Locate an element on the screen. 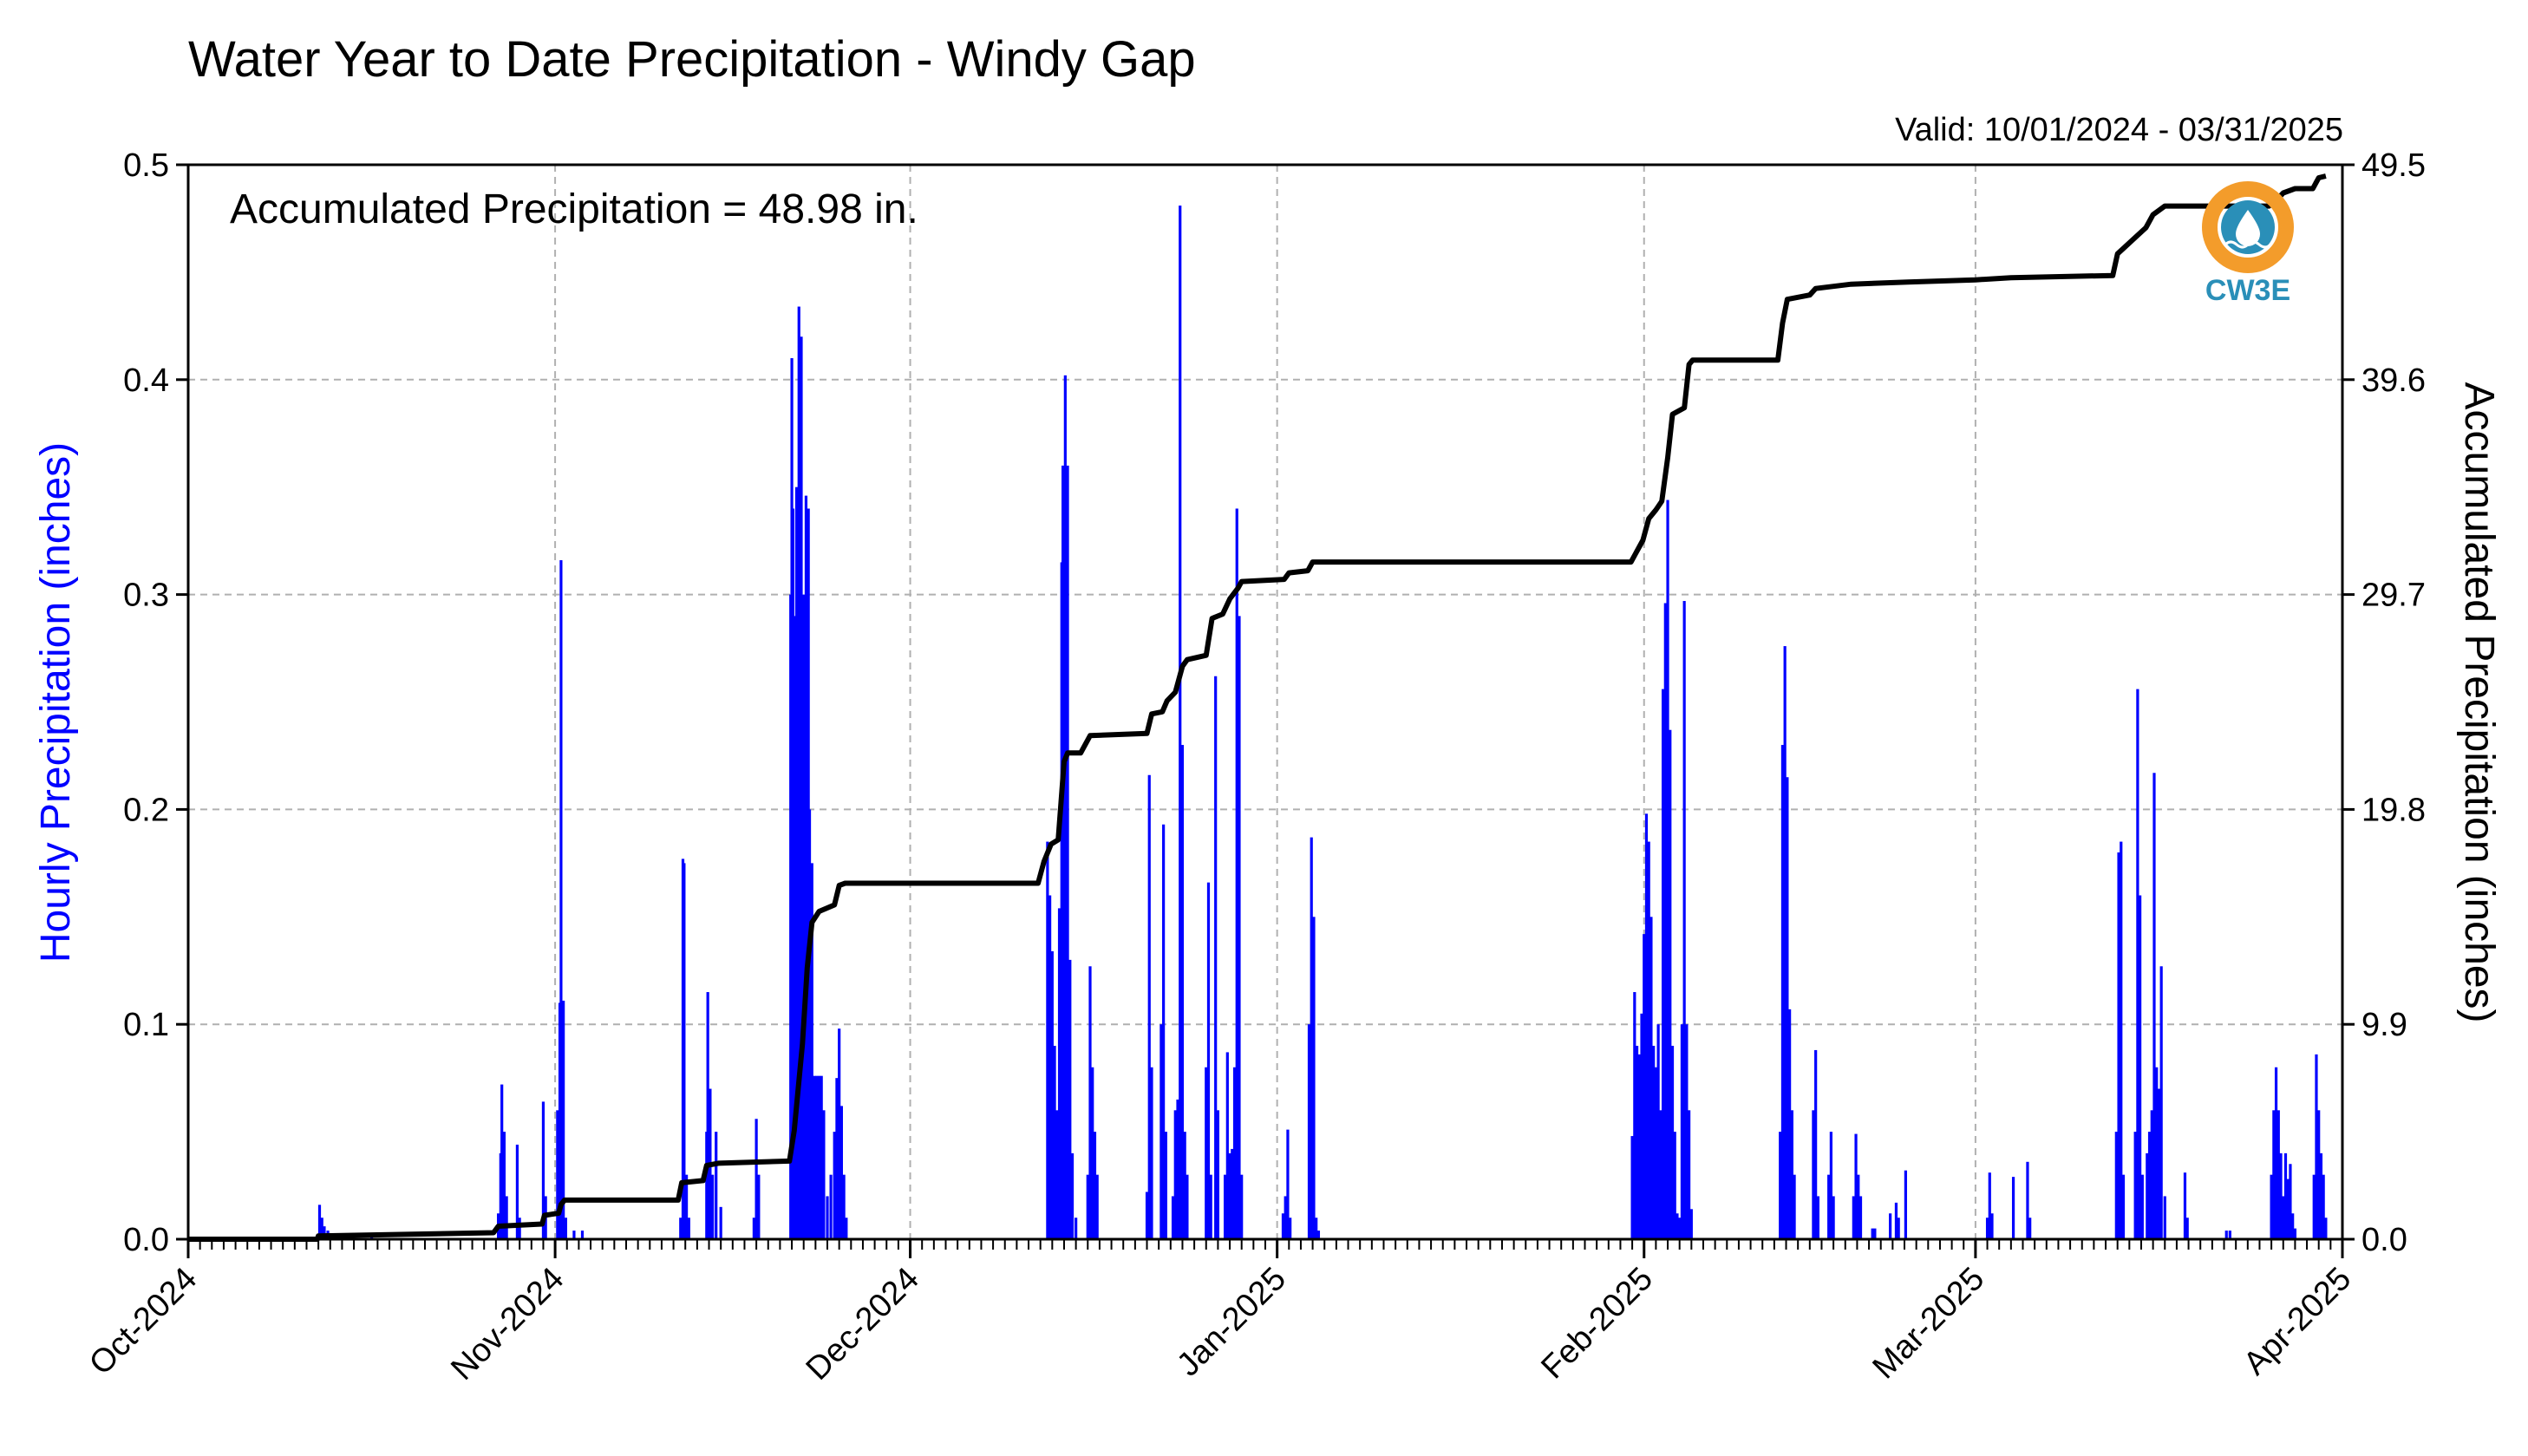  valid-range: Valid: 10/01/2024 - 03/31/2025 is located at coordinates (2119, 130).